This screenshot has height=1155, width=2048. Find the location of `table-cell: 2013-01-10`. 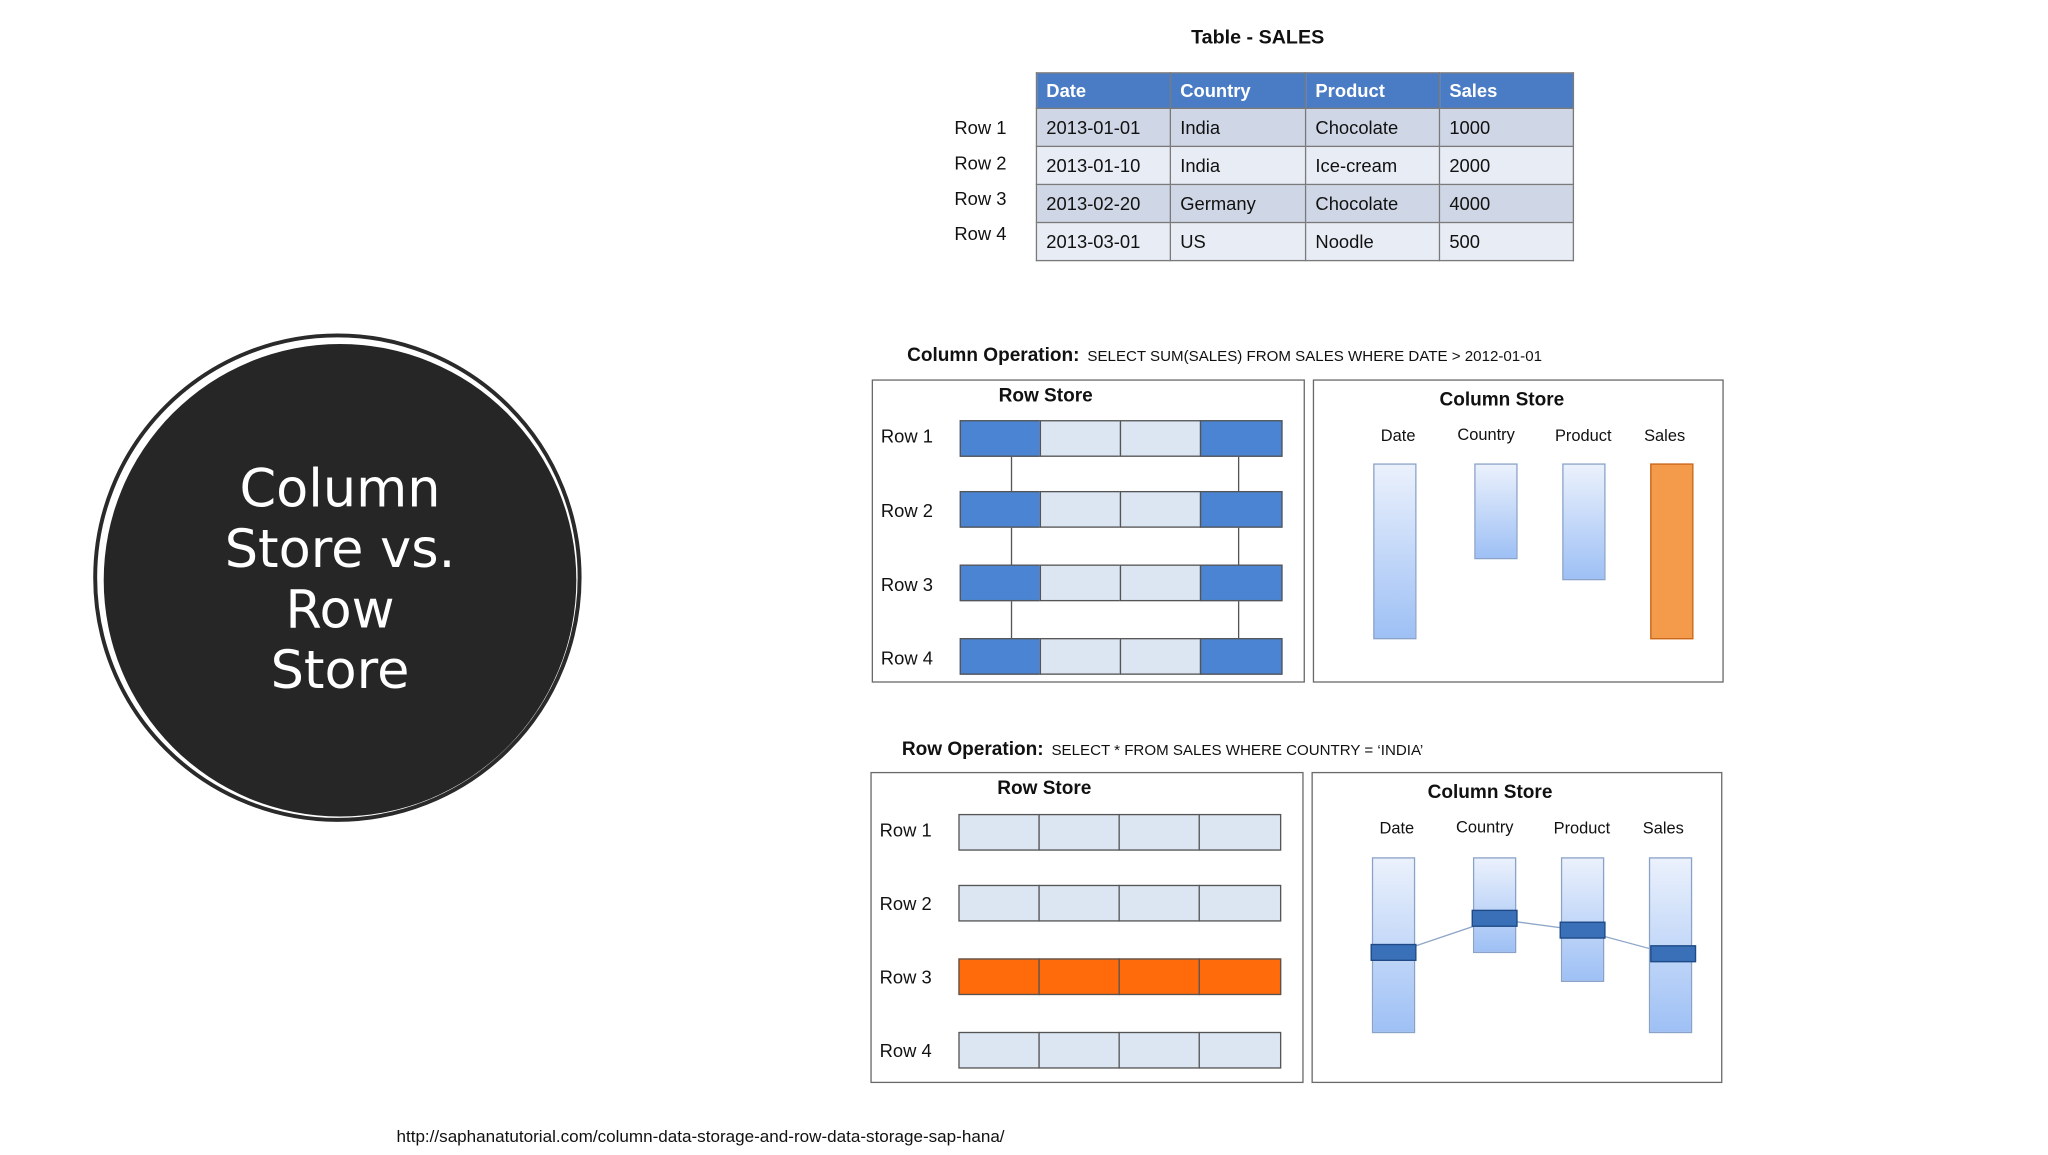

table-cell: 2013-01-10 is located at coordinates (1103, 165).